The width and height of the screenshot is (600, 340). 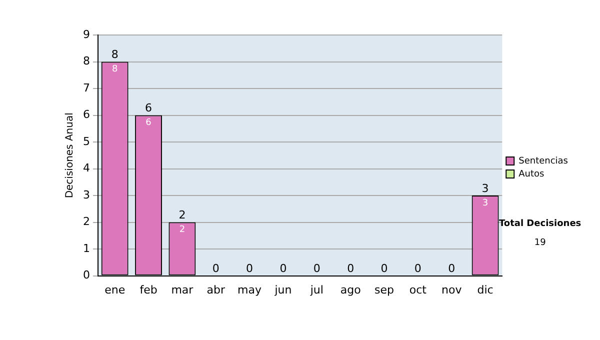 I want to click on x-tick-label: dic, so click(x=485, y=289).